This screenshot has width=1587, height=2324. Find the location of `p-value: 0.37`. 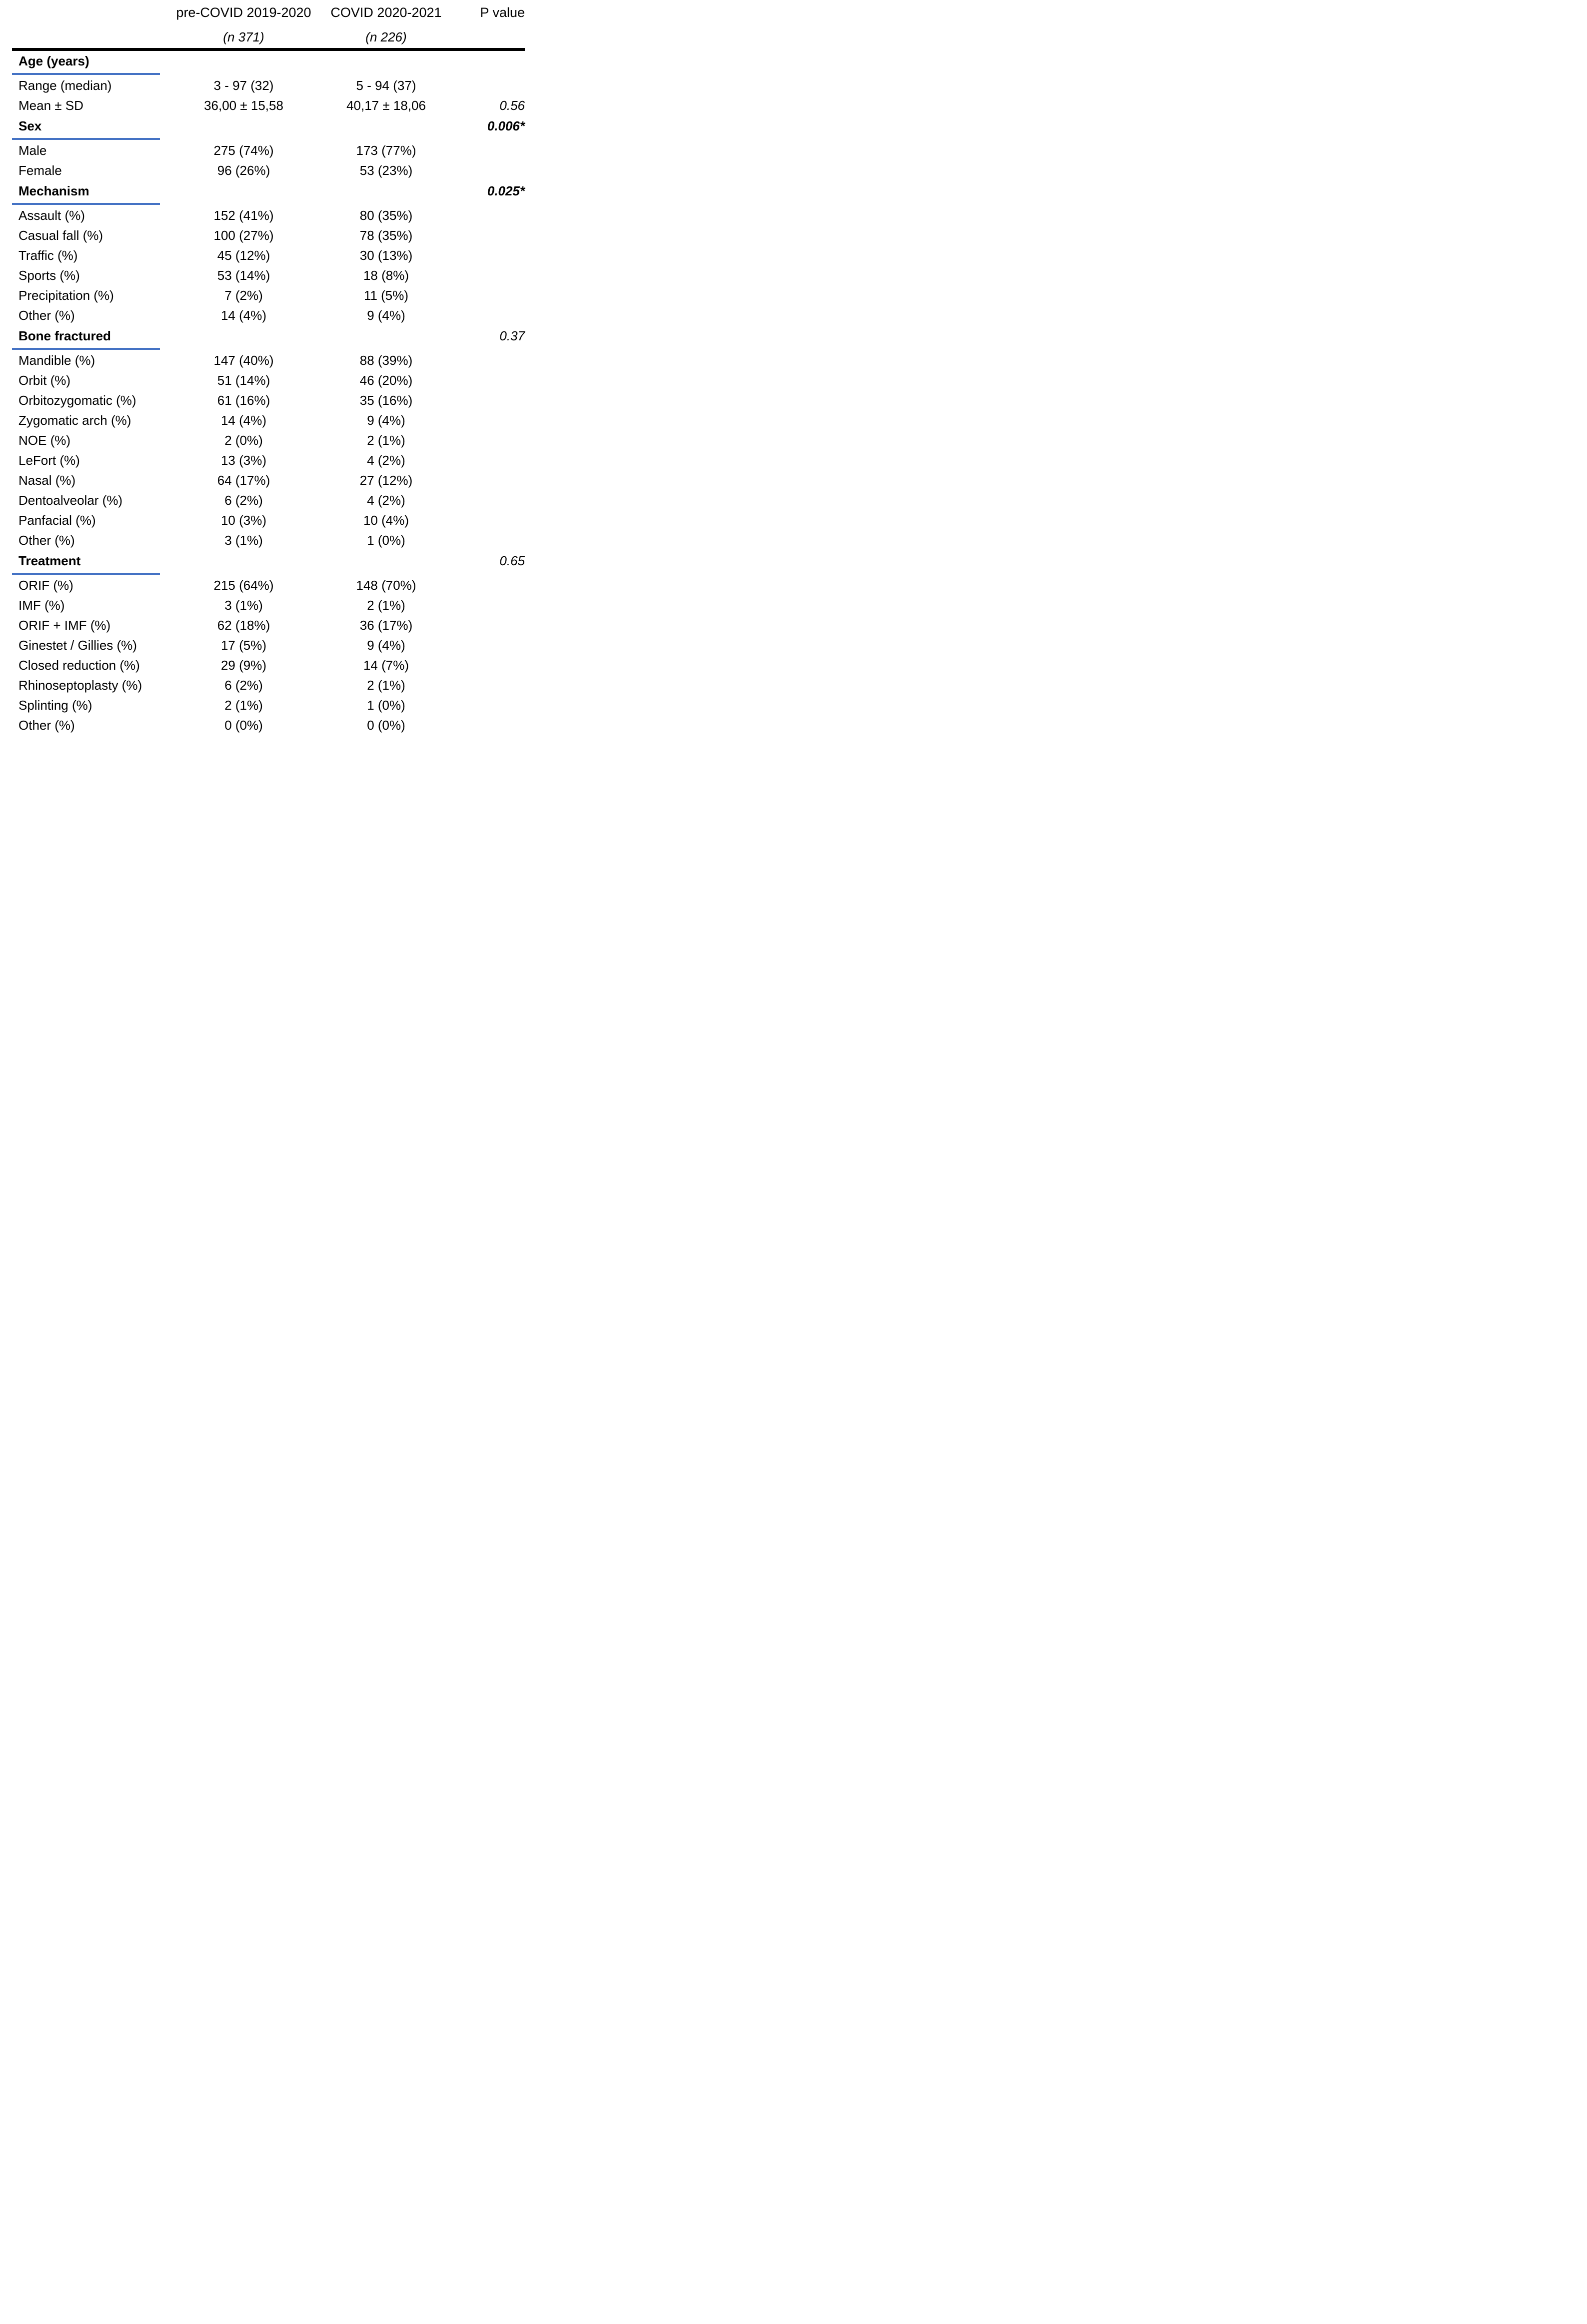

p-value: 0.37 is located at coordinates (512, 335).